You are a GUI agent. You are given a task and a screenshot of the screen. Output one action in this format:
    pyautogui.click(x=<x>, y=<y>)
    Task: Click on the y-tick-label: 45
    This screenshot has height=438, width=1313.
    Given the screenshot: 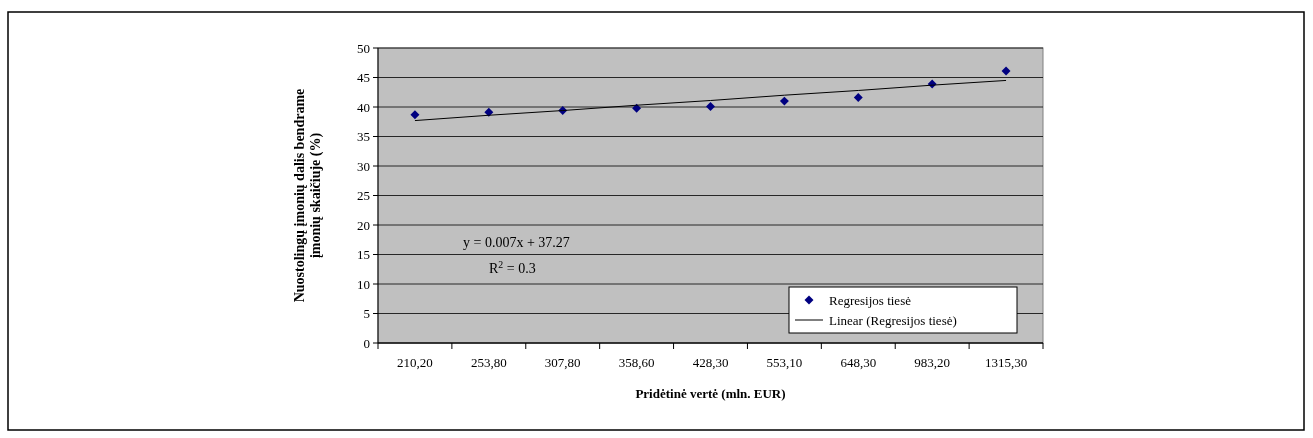 What is the action you would take?
    pyautogui.click(x=363, y=78)
    